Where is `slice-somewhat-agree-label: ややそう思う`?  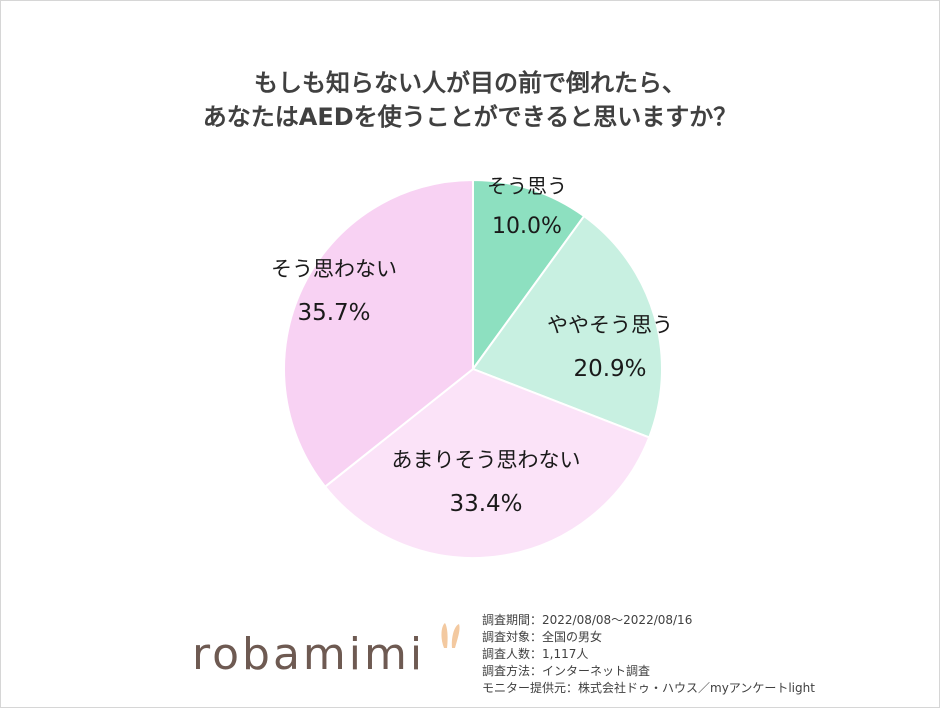 slice-somewhat-agree-label: ややそう思う is located at coordinates (610, 325).